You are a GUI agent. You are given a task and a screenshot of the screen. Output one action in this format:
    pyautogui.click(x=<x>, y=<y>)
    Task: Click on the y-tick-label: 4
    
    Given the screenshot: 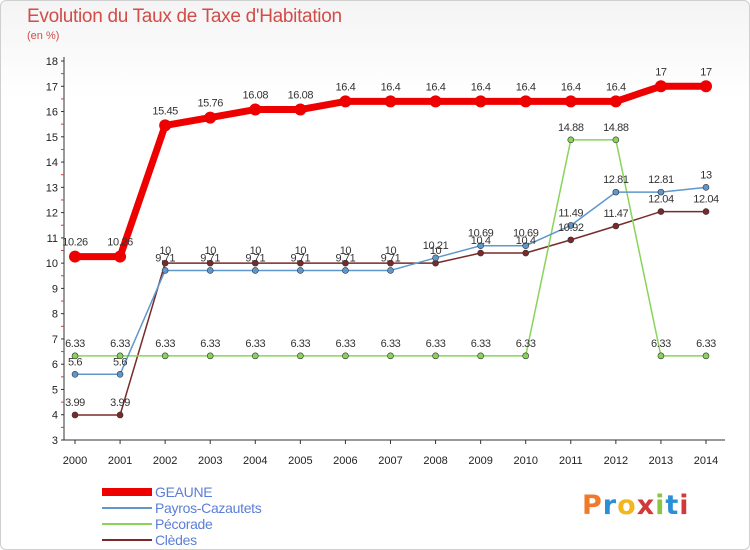 What is the action you would take?
    pyautogui.click(x=55, y=416)
    